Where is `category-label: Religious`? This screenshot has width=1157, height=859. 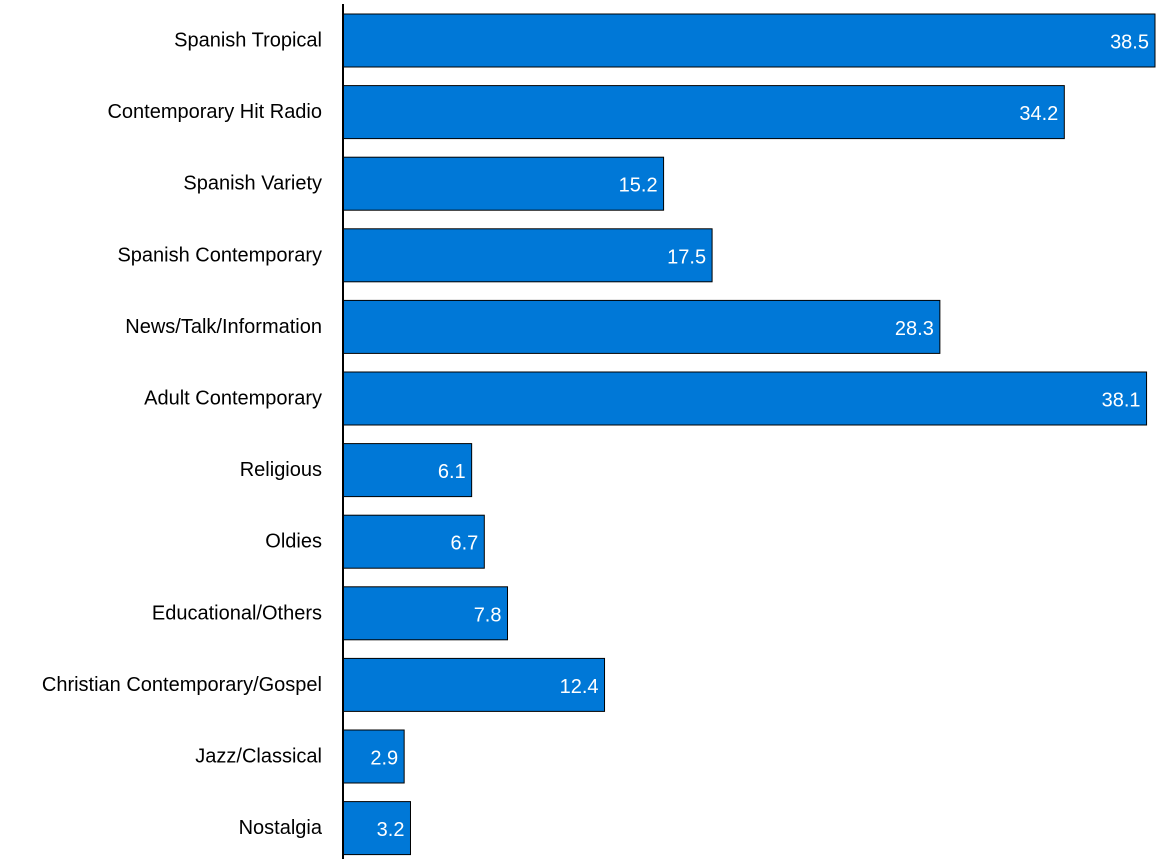
category-label: Religious is located at coordinates (281, 470).